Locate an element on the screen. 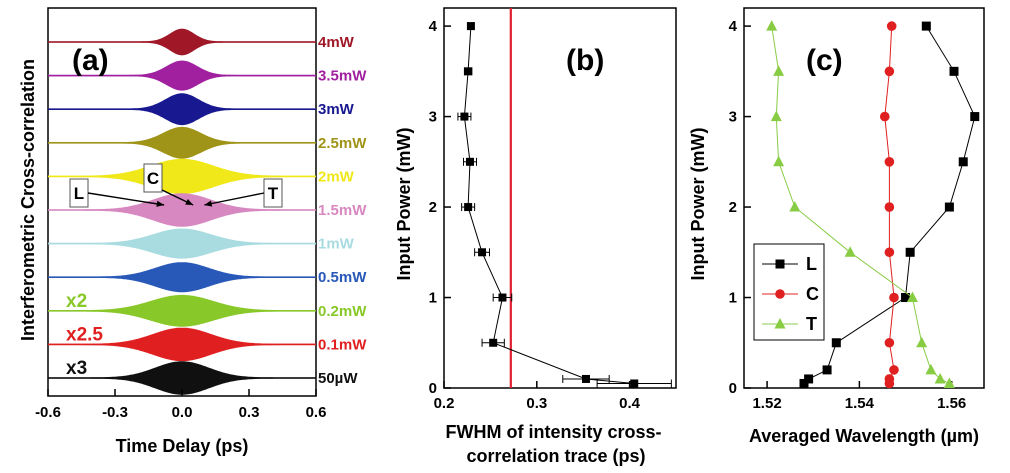 The width and height of the screenshot is (1010, 473). tick-label: 1.54 is located at coordinates (860, 403).